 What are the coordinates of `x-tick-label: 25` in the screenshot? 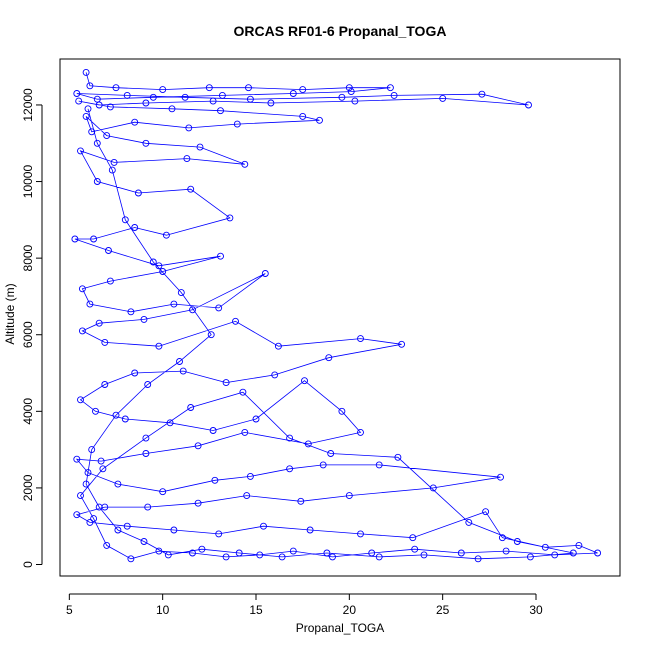 It's located at (443, 610).